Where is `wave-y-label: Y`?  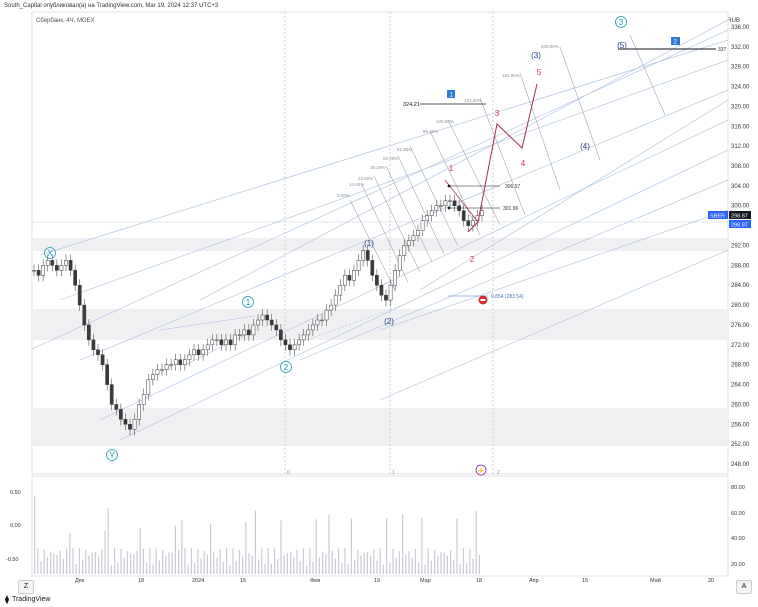 wave-y-label: Y is located at coordinates (112, 455).